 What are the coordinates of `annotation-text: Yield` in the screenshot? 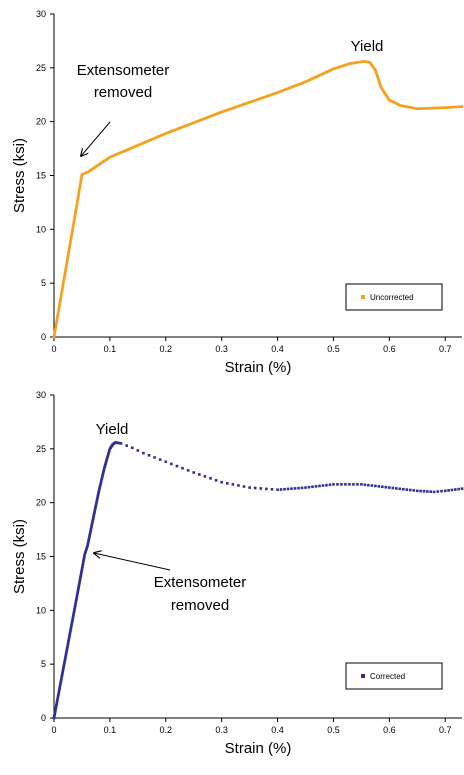 It's located at (112, 429).